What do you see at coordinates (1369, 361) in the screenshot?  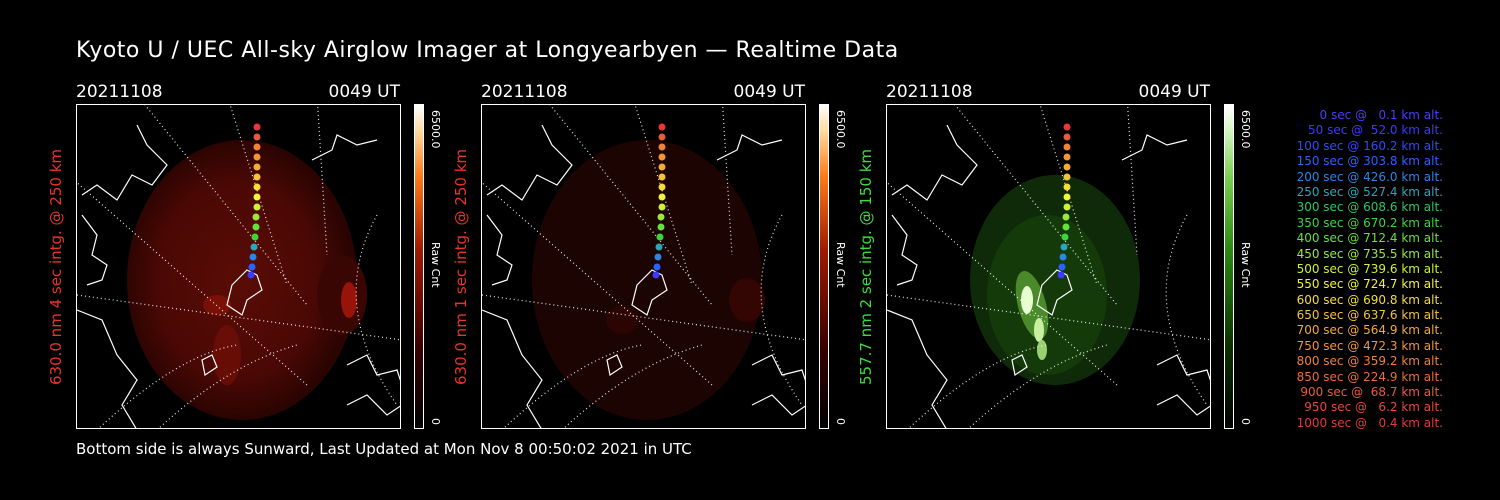 I see `legend-row: 800 sec @ 359.2 km alt.` at bounding box center [1369, 361].